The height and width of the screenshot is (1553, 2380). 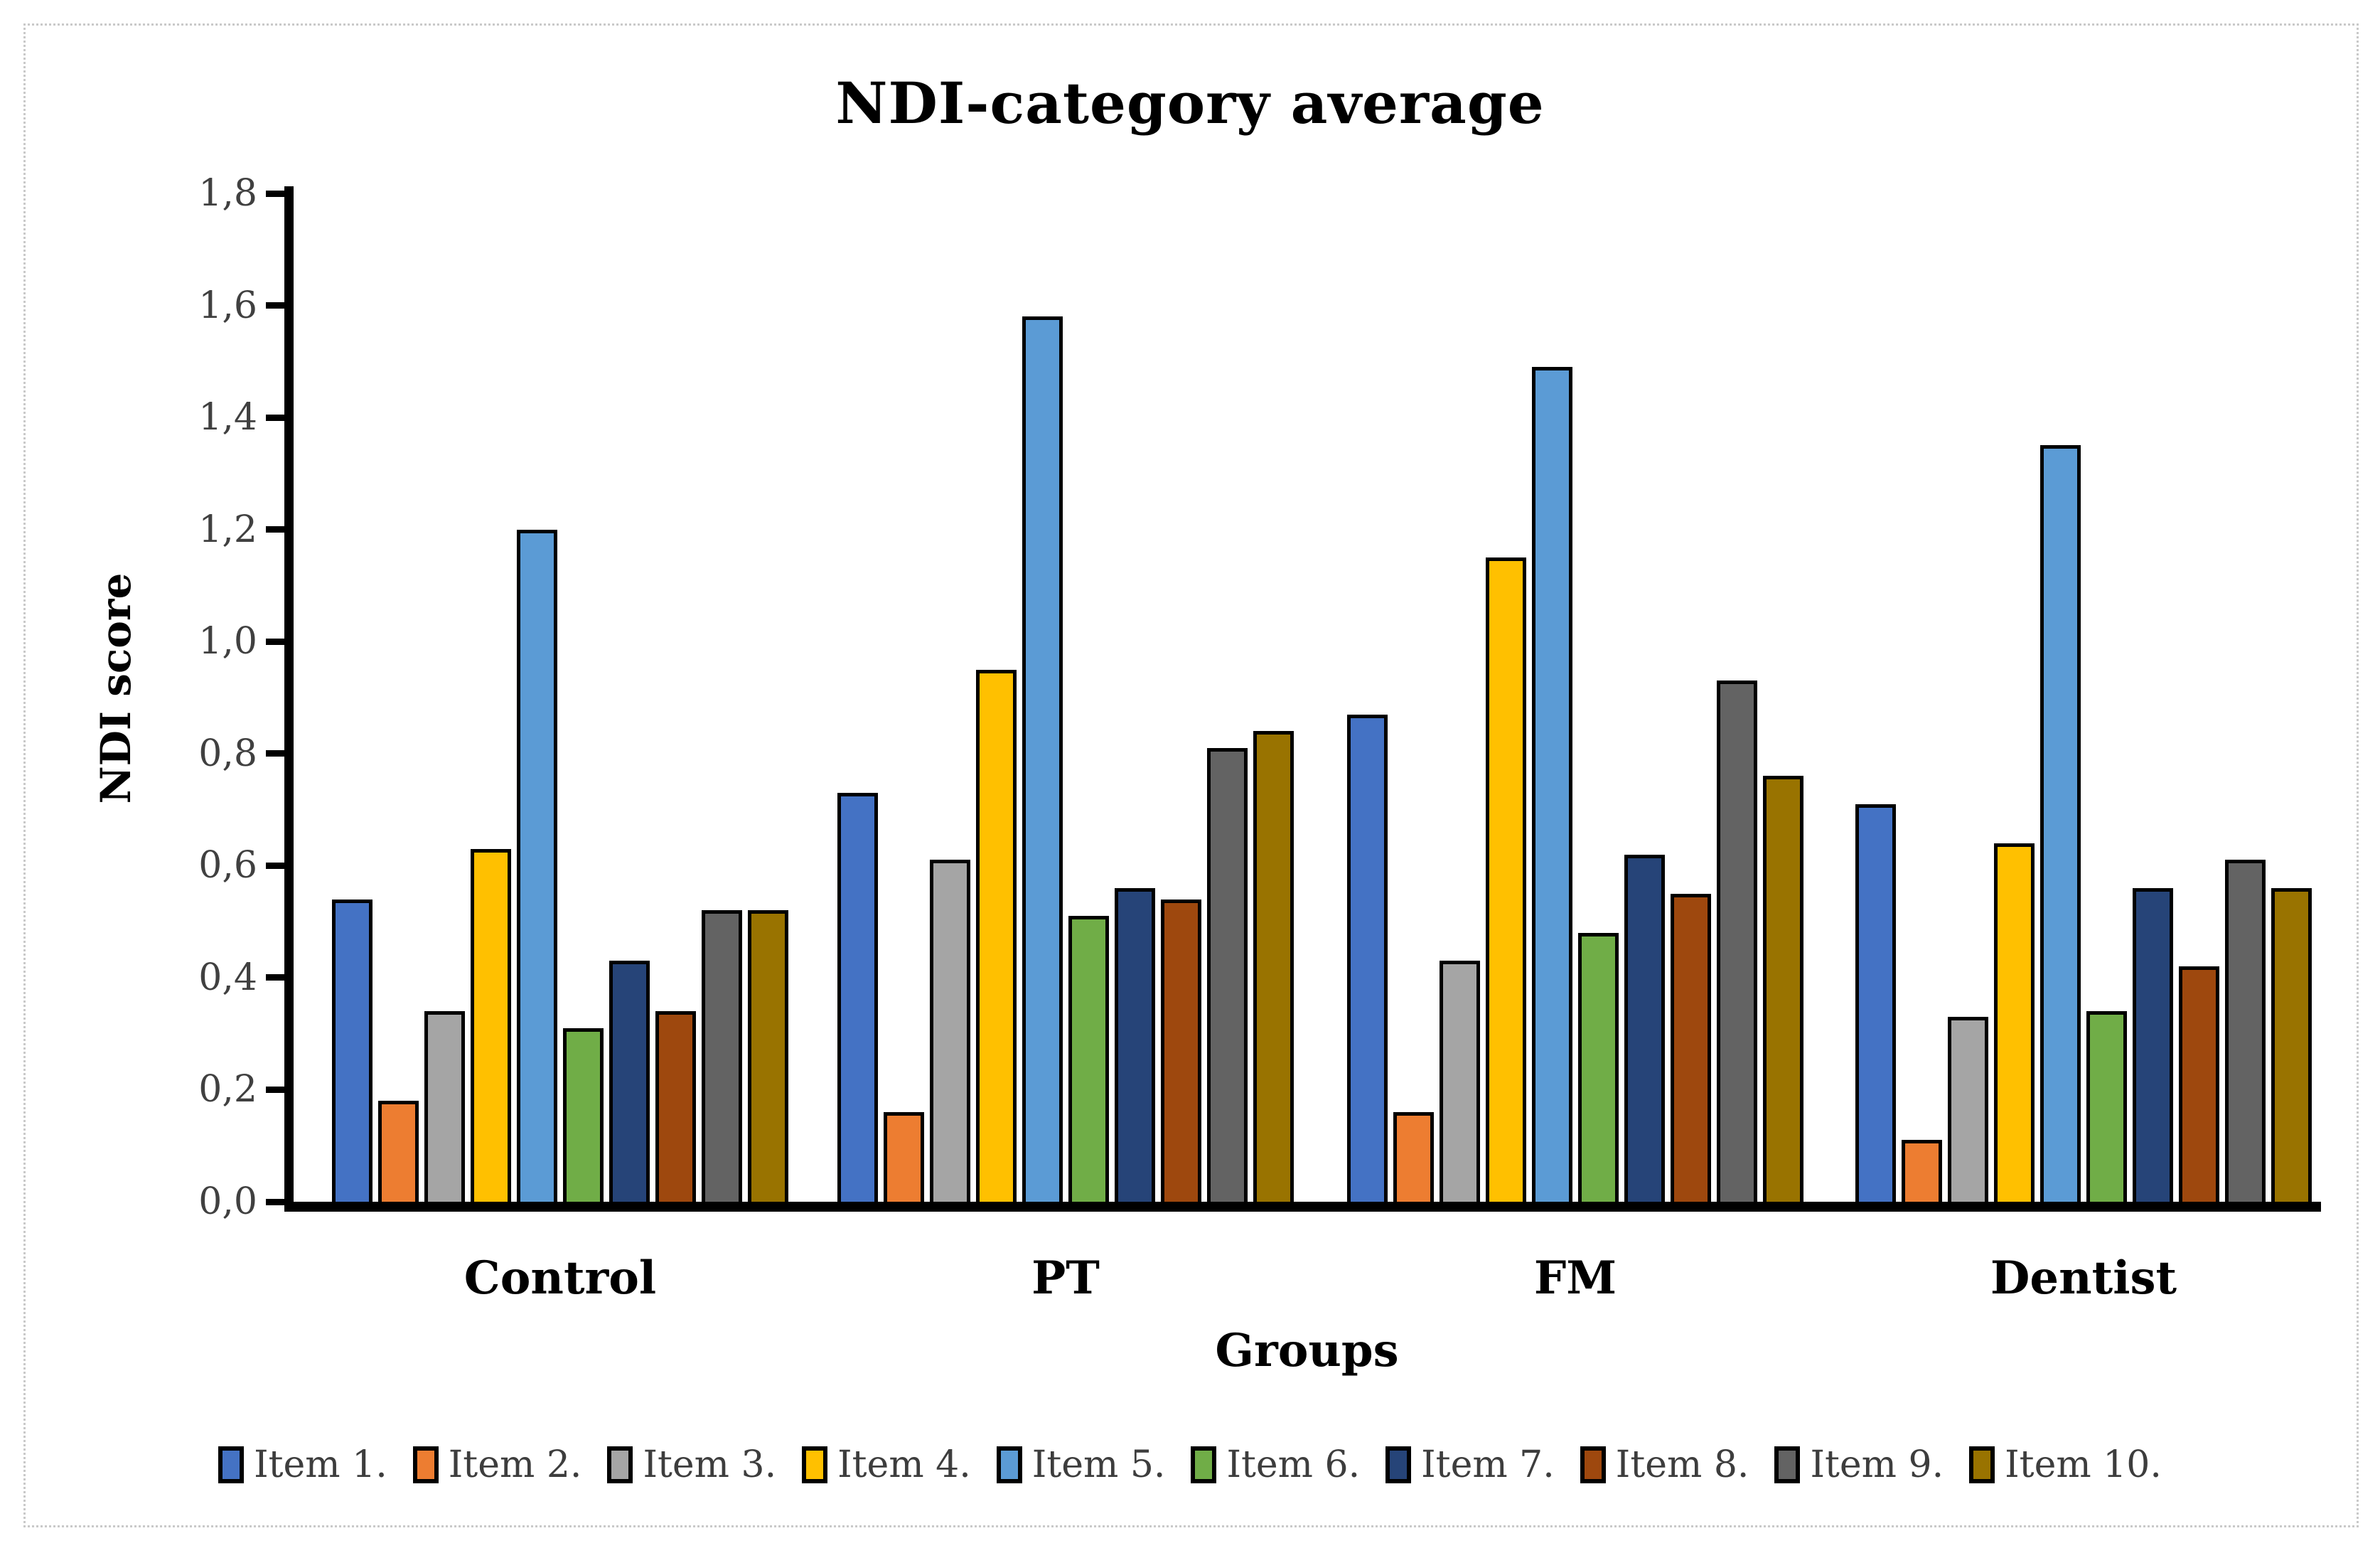 I want to click on x-category-label-fm: FM, so click(x=1575, y=1278).